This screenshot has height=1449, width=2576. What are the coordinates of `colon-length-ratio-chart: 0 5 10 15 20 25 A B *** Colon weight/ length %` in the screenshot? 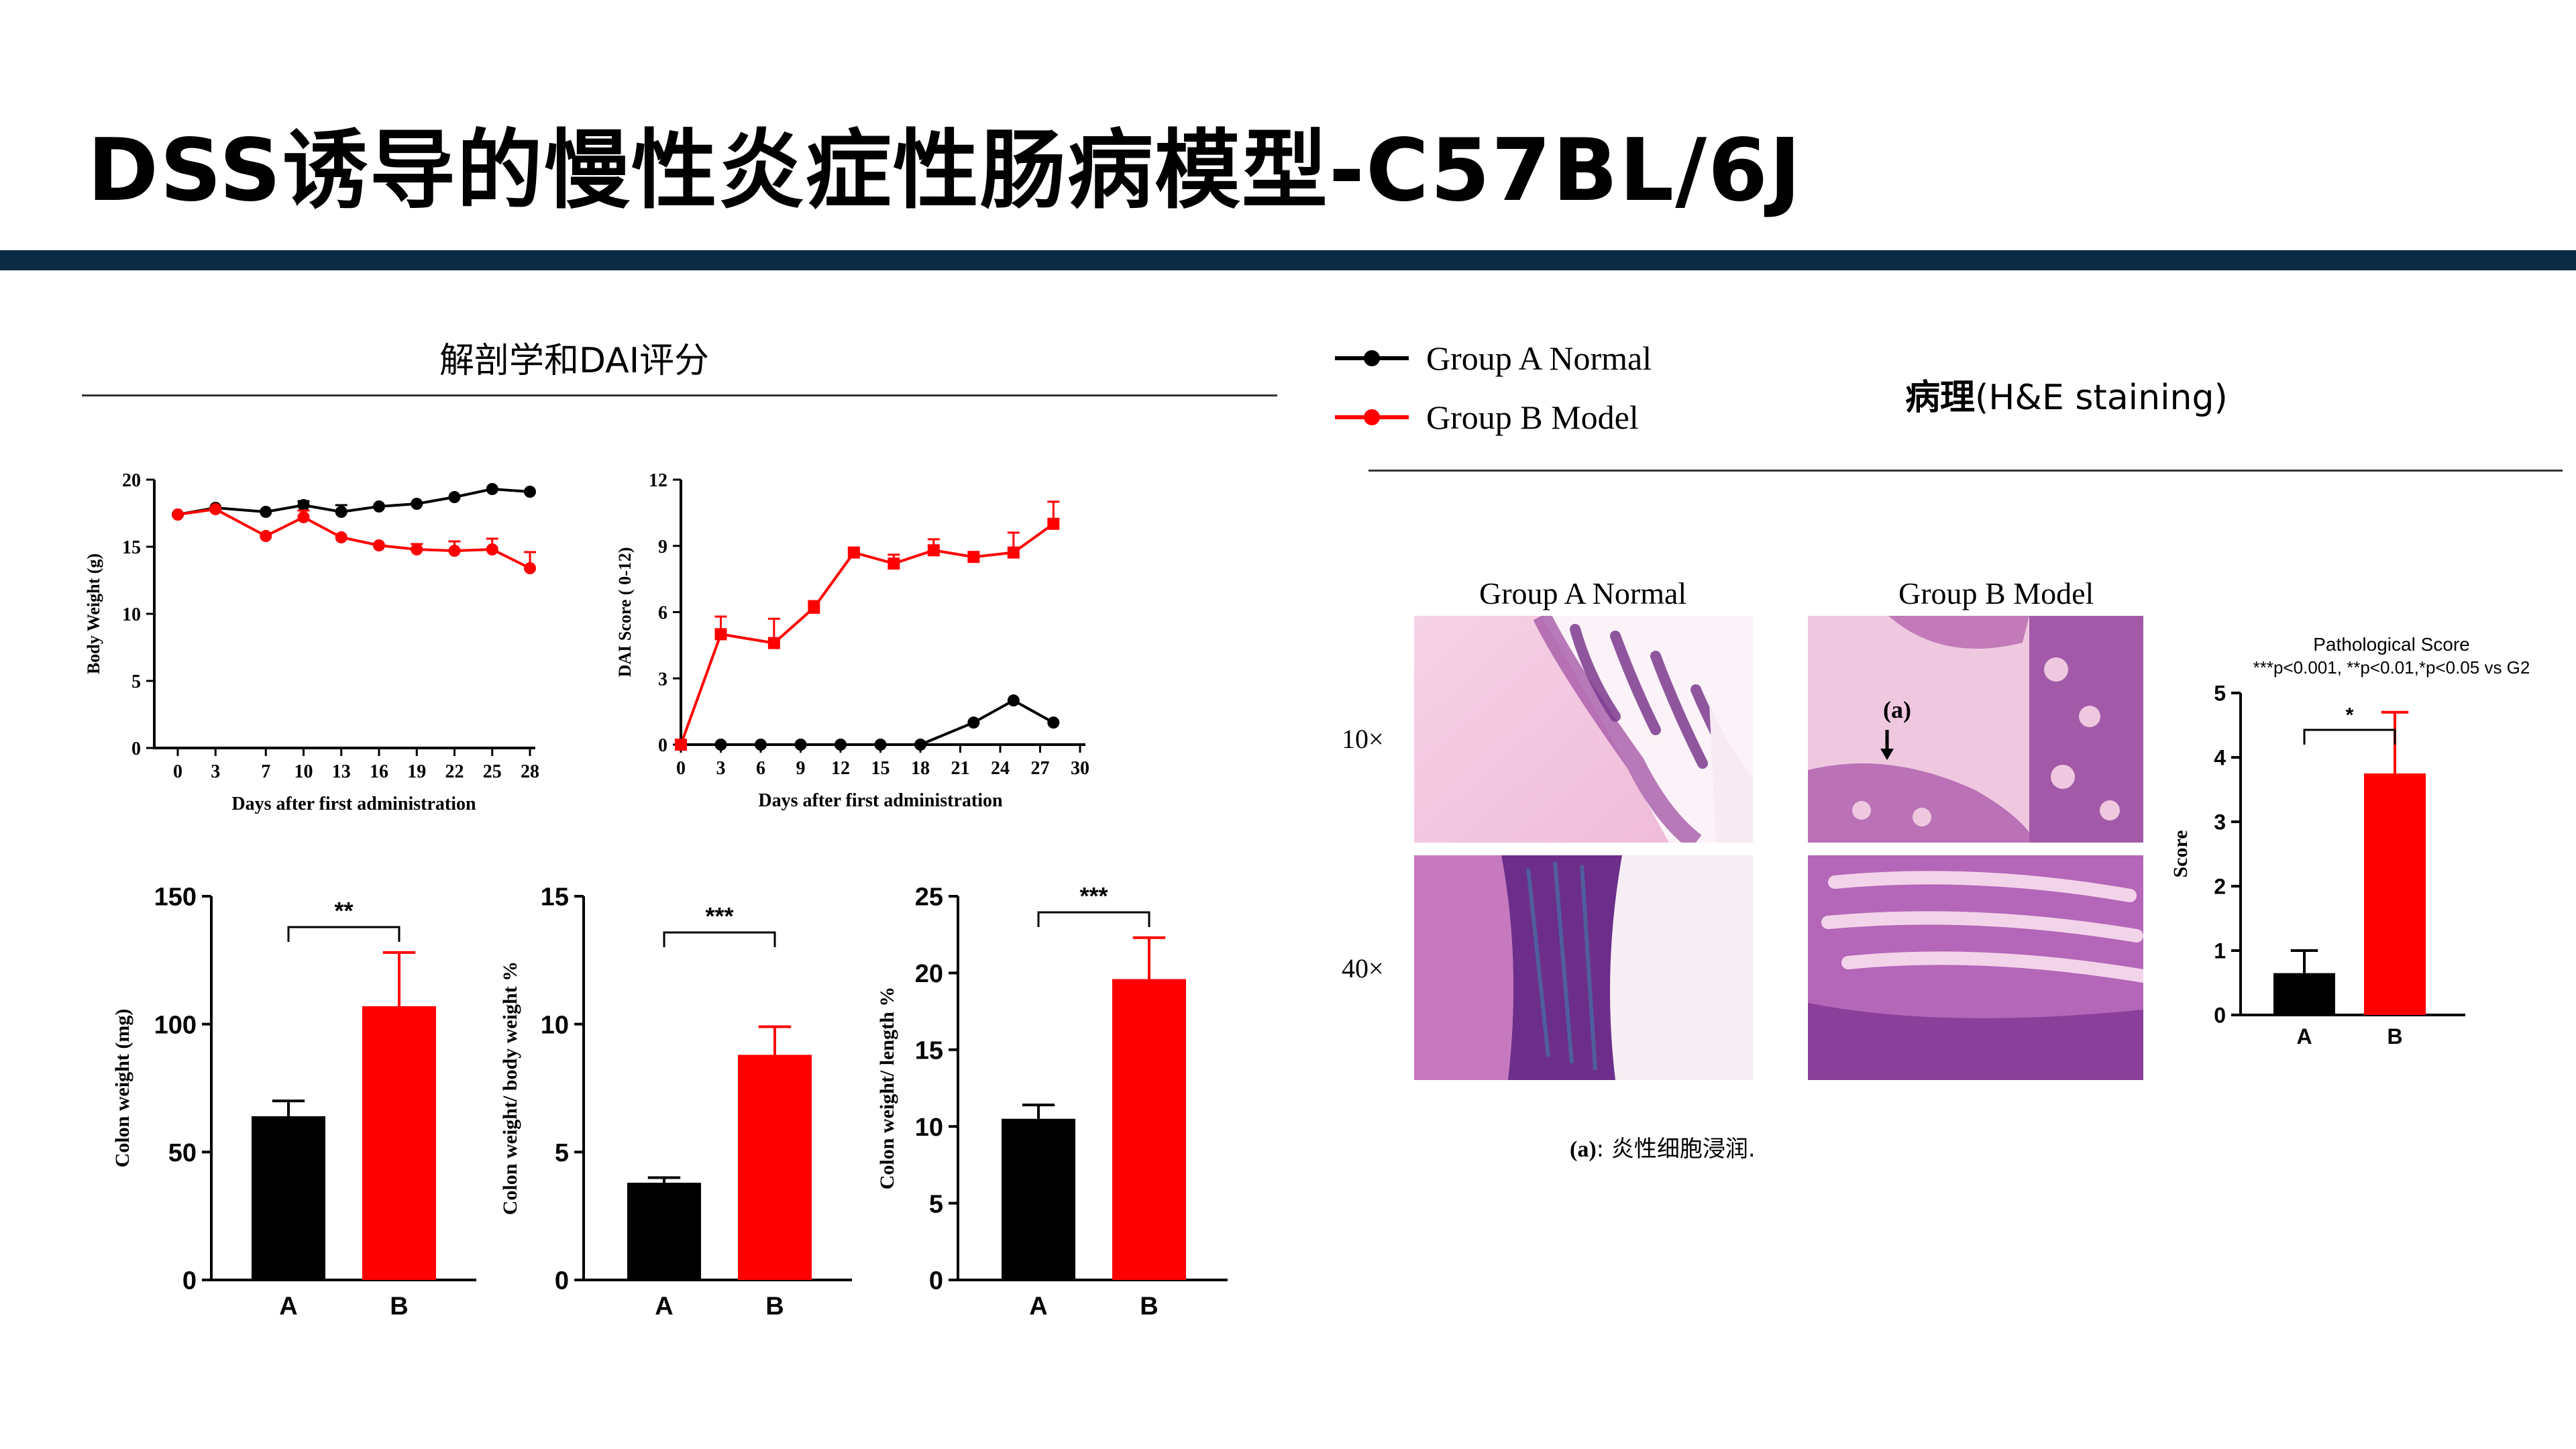 It's located at (1052, 1101).